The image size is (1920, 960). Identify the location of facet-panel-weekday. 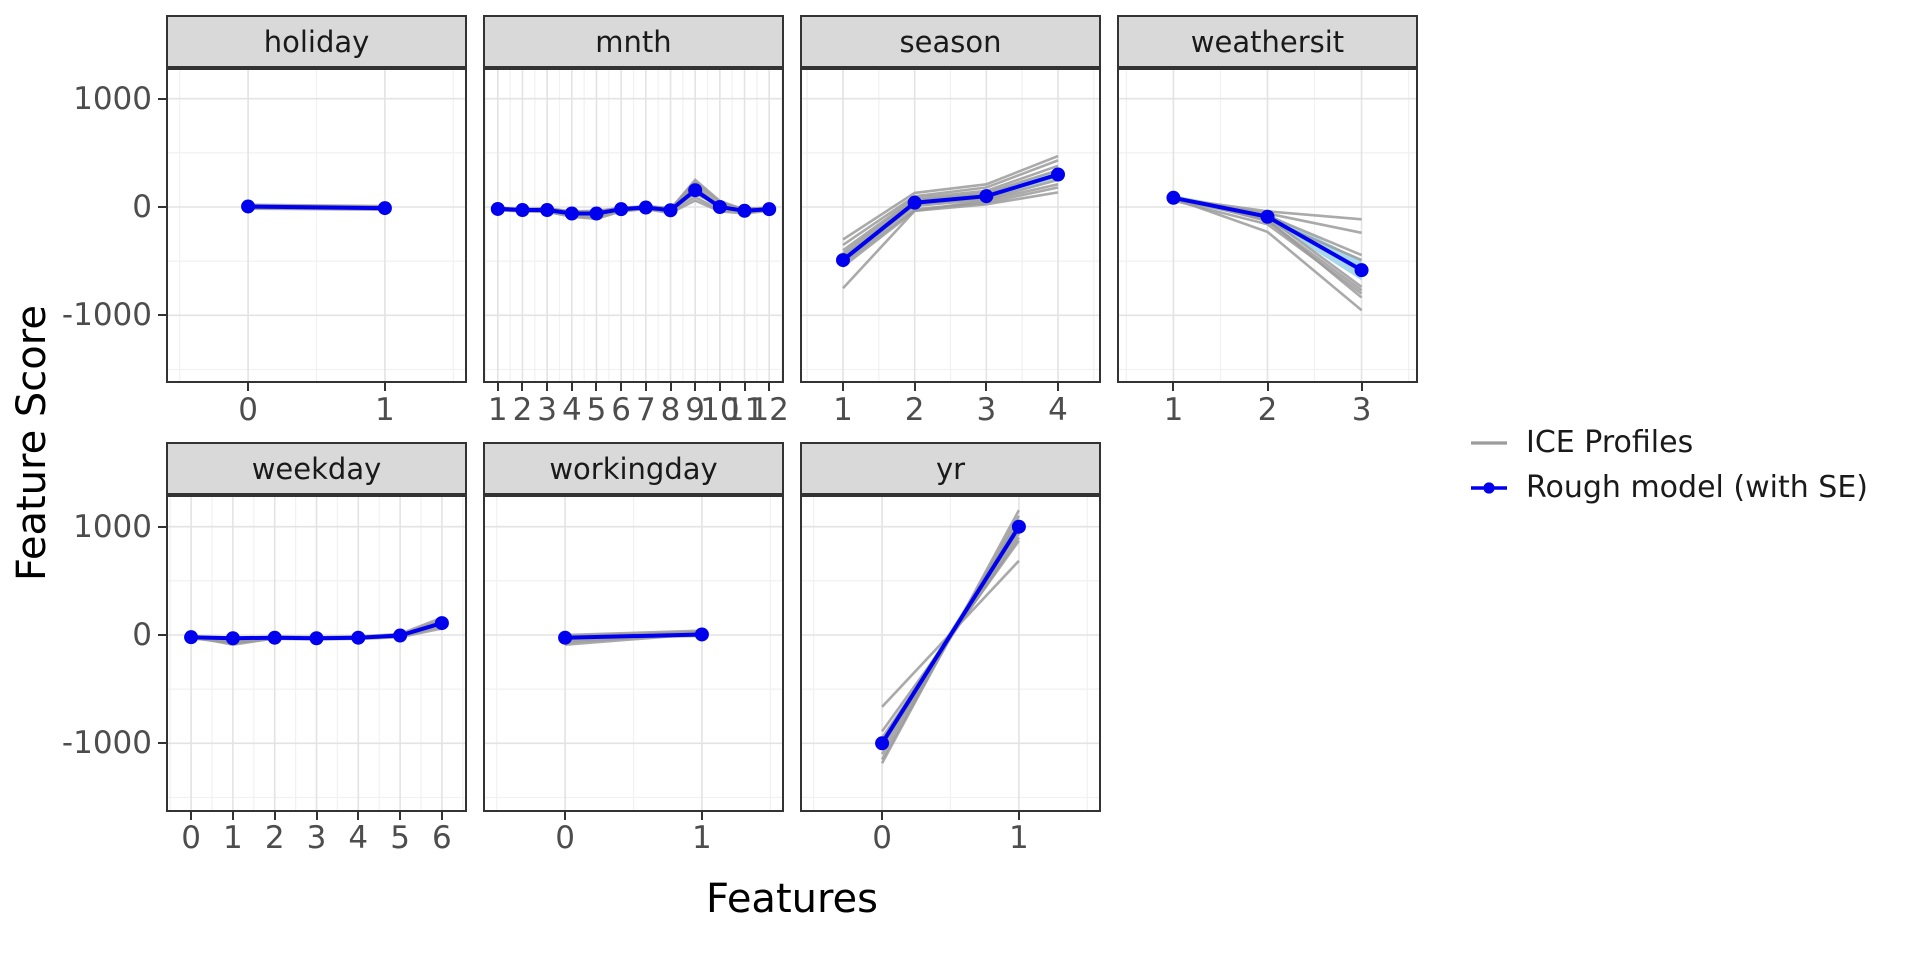
(316, 653).